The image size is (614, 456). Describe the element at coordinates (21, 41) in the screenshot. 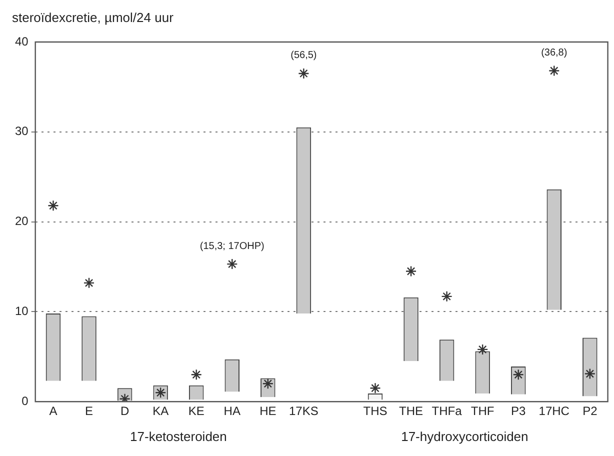

I see `y-tick-label: 40` at that location.